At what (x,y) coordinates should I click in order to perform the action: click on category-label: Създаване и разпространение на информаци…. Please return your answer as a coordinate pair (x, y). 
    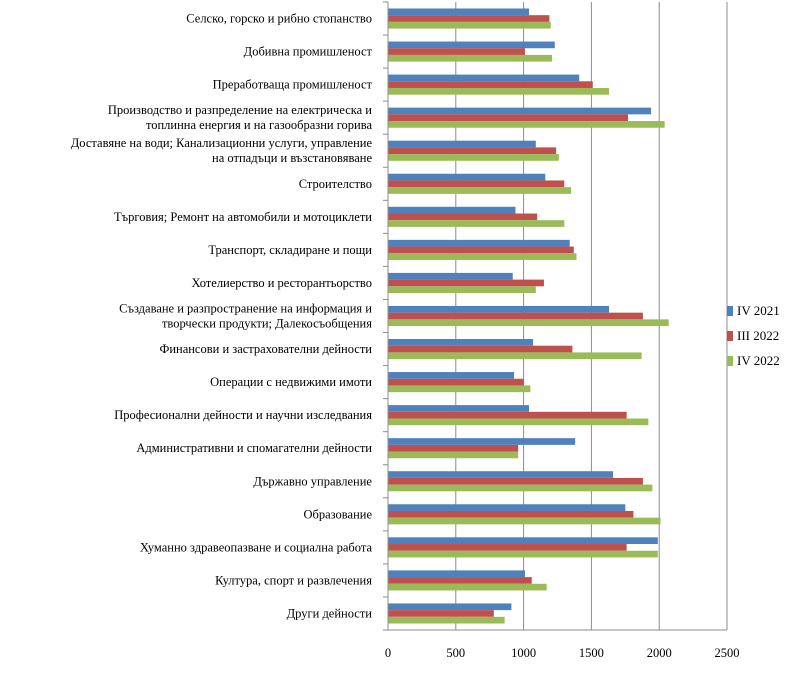
    Looking at the image, I should click on (245, 309).